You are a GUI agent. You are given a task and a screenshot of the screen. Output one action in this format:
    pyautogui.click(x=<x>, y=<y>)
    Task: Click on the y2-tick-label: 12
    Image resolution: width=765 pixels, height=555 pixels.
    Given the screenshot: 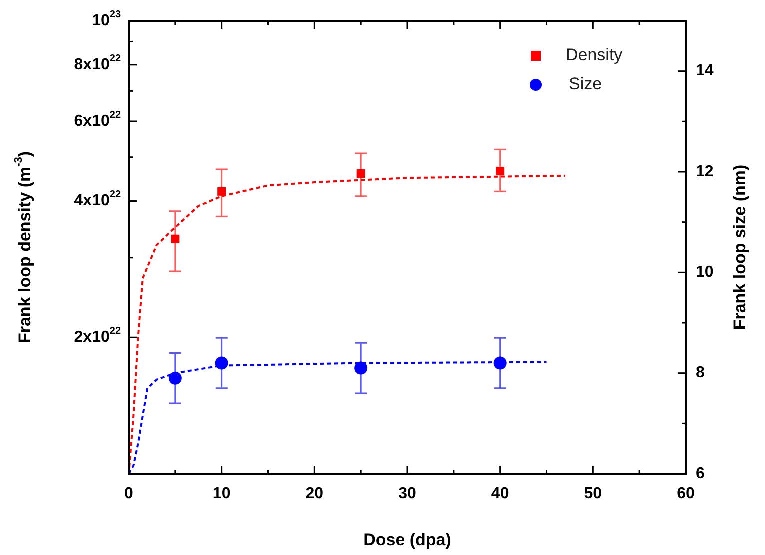 What is the action you would take?
    pyautogui.click(x=705, y=171)
    